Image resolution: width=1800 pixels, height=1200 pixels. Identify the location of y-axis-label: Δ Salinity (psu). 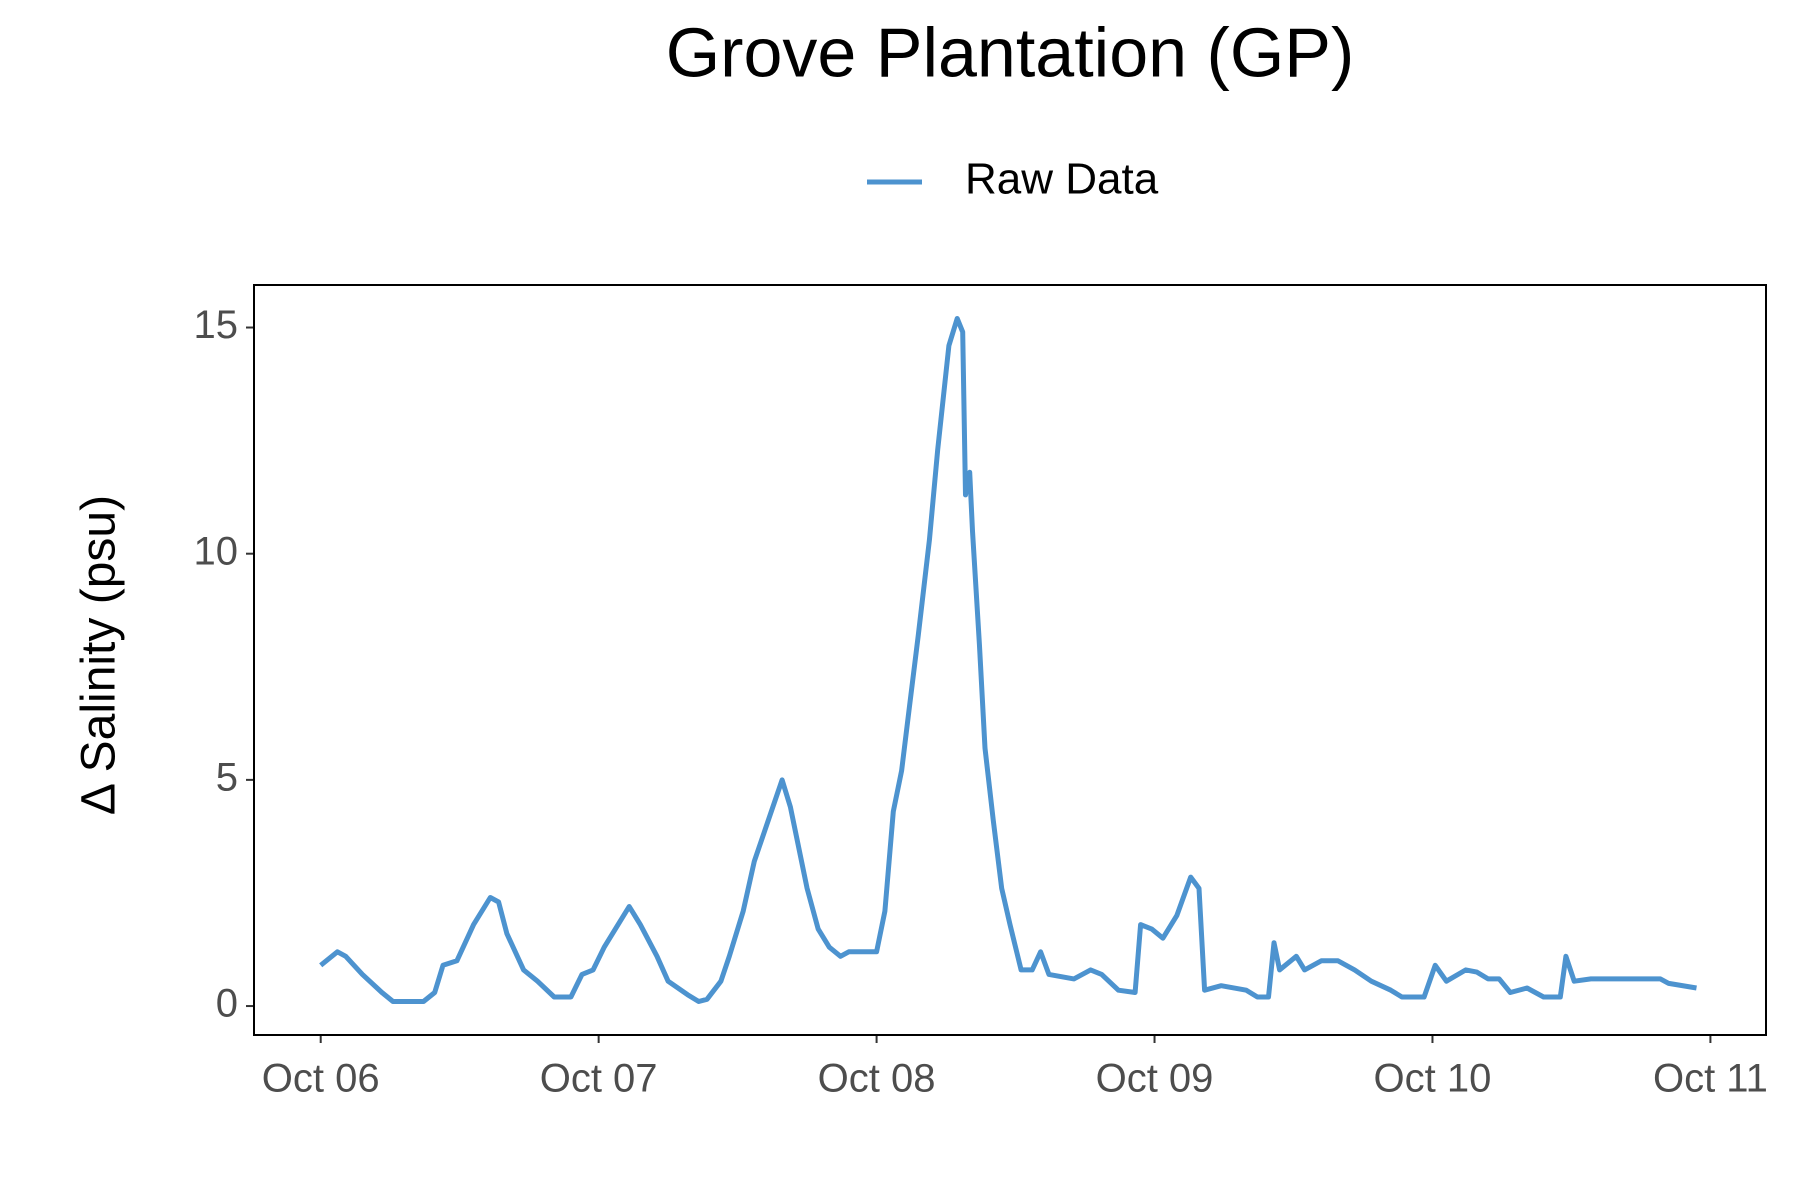
(99, 655).